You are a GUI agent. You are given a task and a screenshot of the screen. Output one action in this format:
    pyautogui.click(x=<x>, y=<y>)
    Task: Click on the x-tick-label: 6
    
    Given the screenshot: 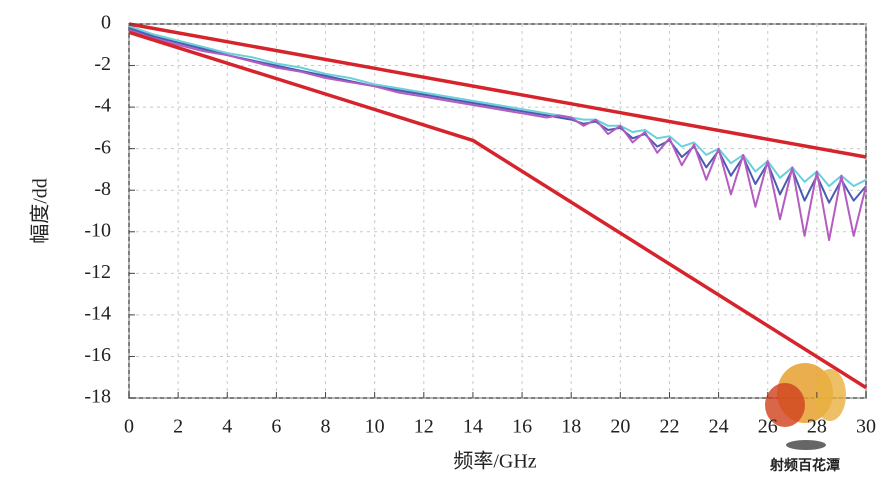 What is the action you would take?
    pyautogui.click(x=276, y=427)
    